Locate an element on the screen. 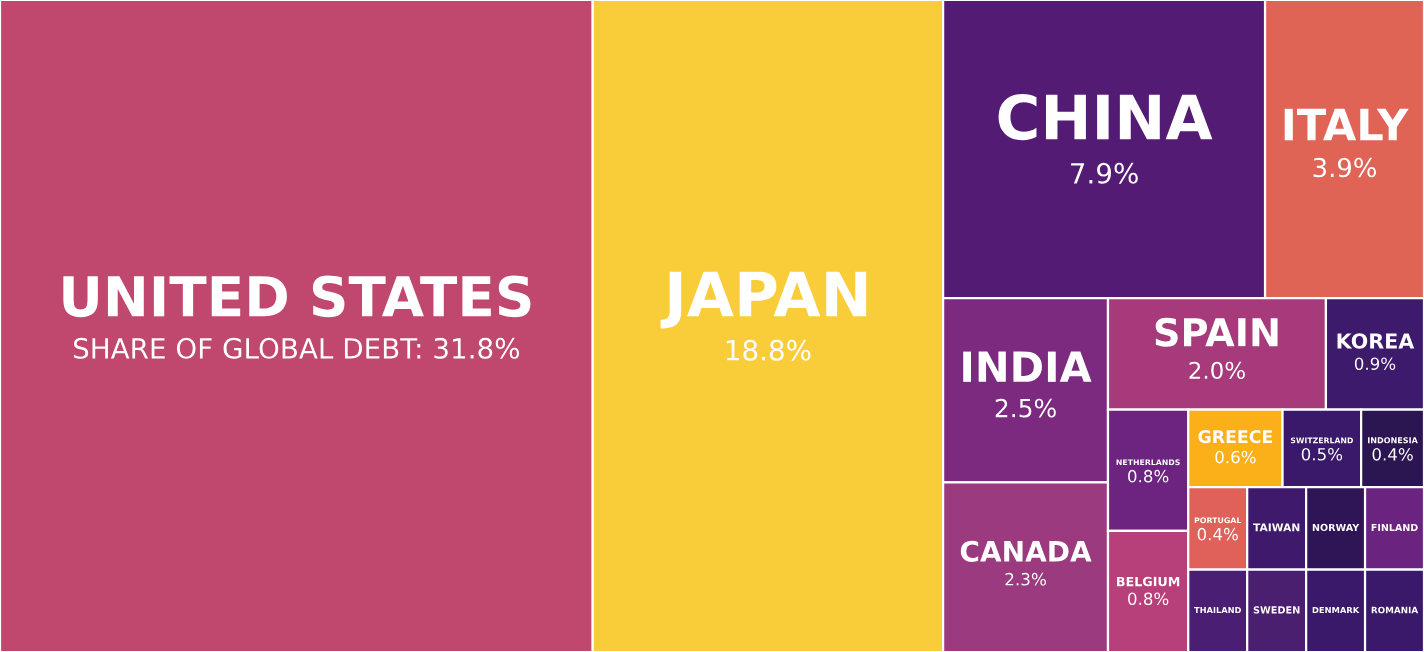  data-label: 0.9% is located at coordinates (1375, 363).